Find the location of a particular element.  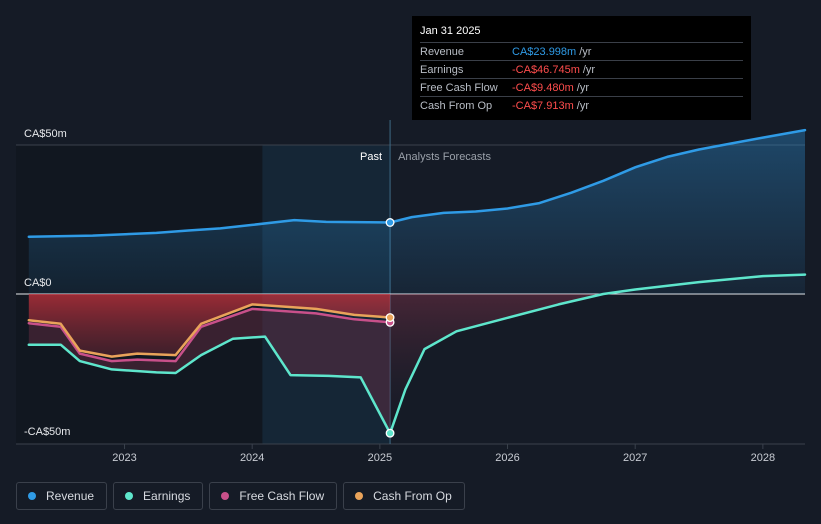

legend-label: Revenue is located at coordinates (70, 496).